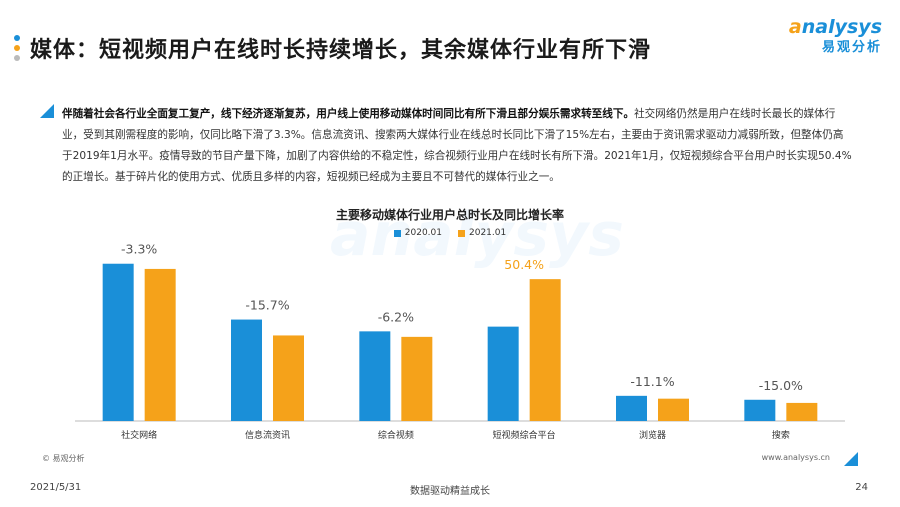 The height and width of the screenshot is (507, 900). I want to click on bar-2020.01-4, so click(631, 408).